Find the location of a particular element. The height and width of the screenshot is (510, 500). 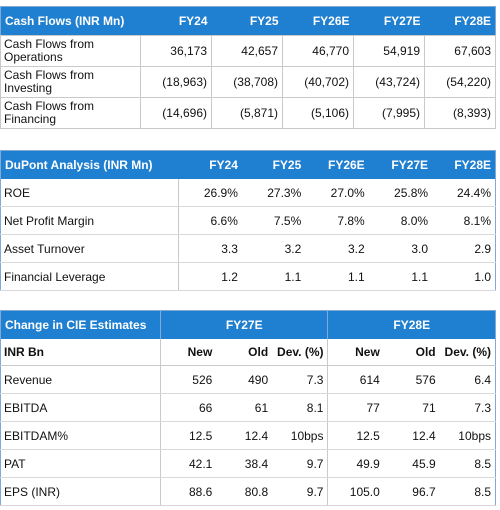

table-cell: 7.5% is located at coordinates (273, 220).